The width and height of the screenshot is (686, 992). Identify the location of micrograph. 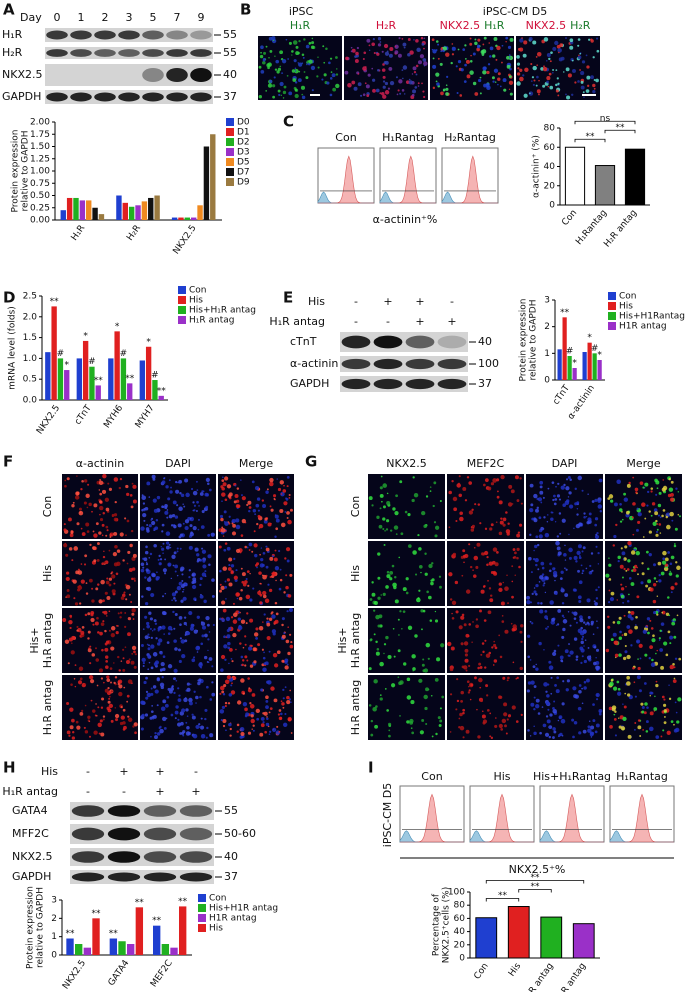
(406, 573).